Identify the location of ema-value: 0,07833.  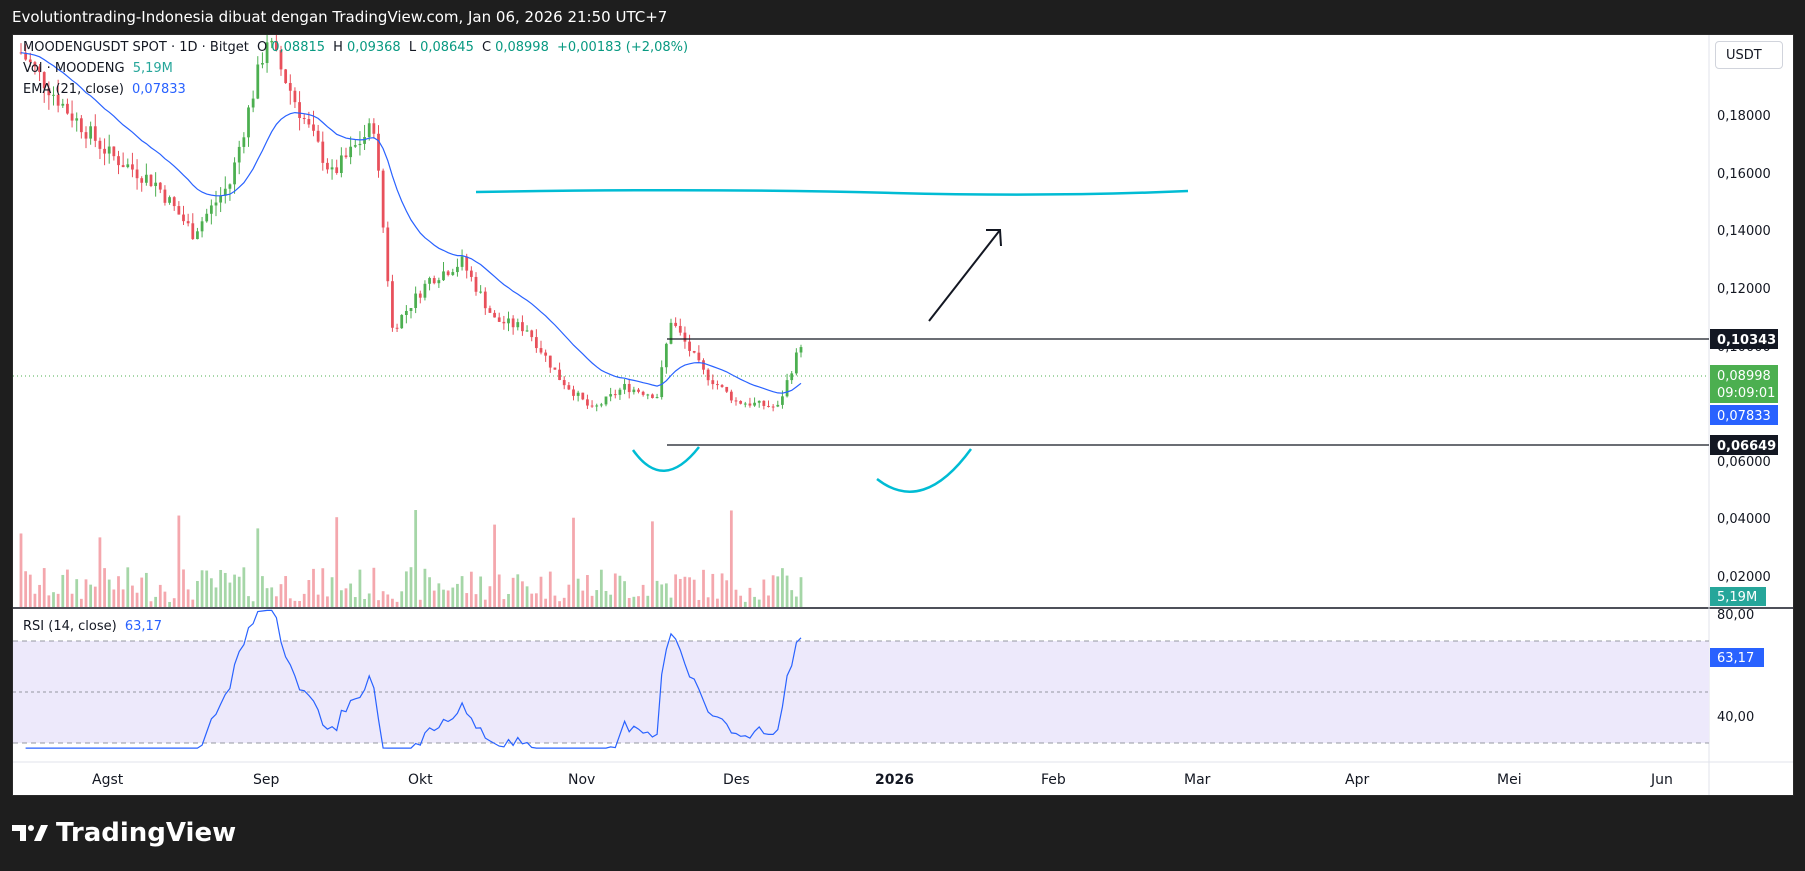
(159, 89).